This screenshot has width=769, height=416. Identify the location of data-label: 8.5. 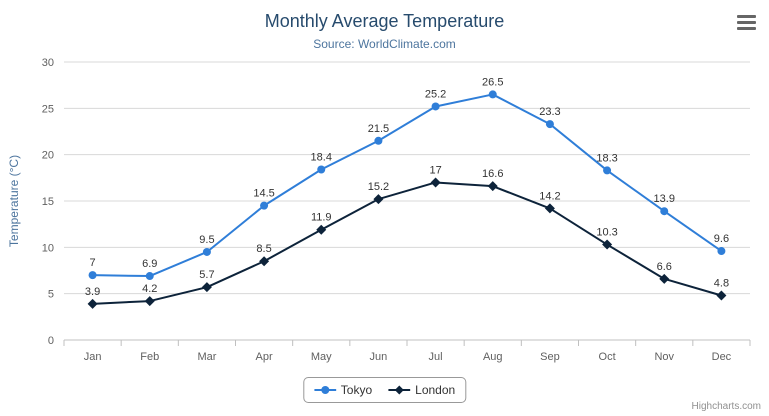
(263, 249).